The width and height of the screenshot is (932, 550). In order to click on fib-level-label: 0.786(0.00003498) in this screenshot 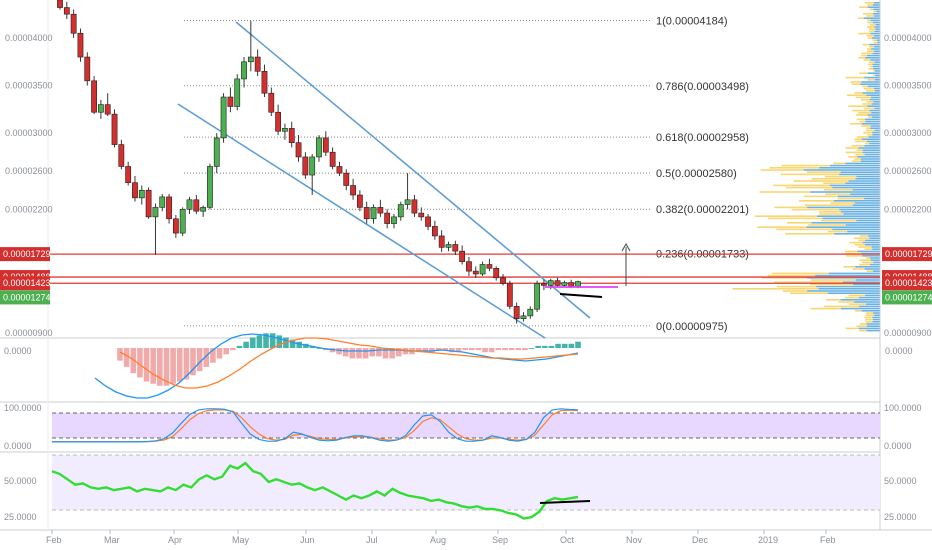, I will do `click(702, 87)`.